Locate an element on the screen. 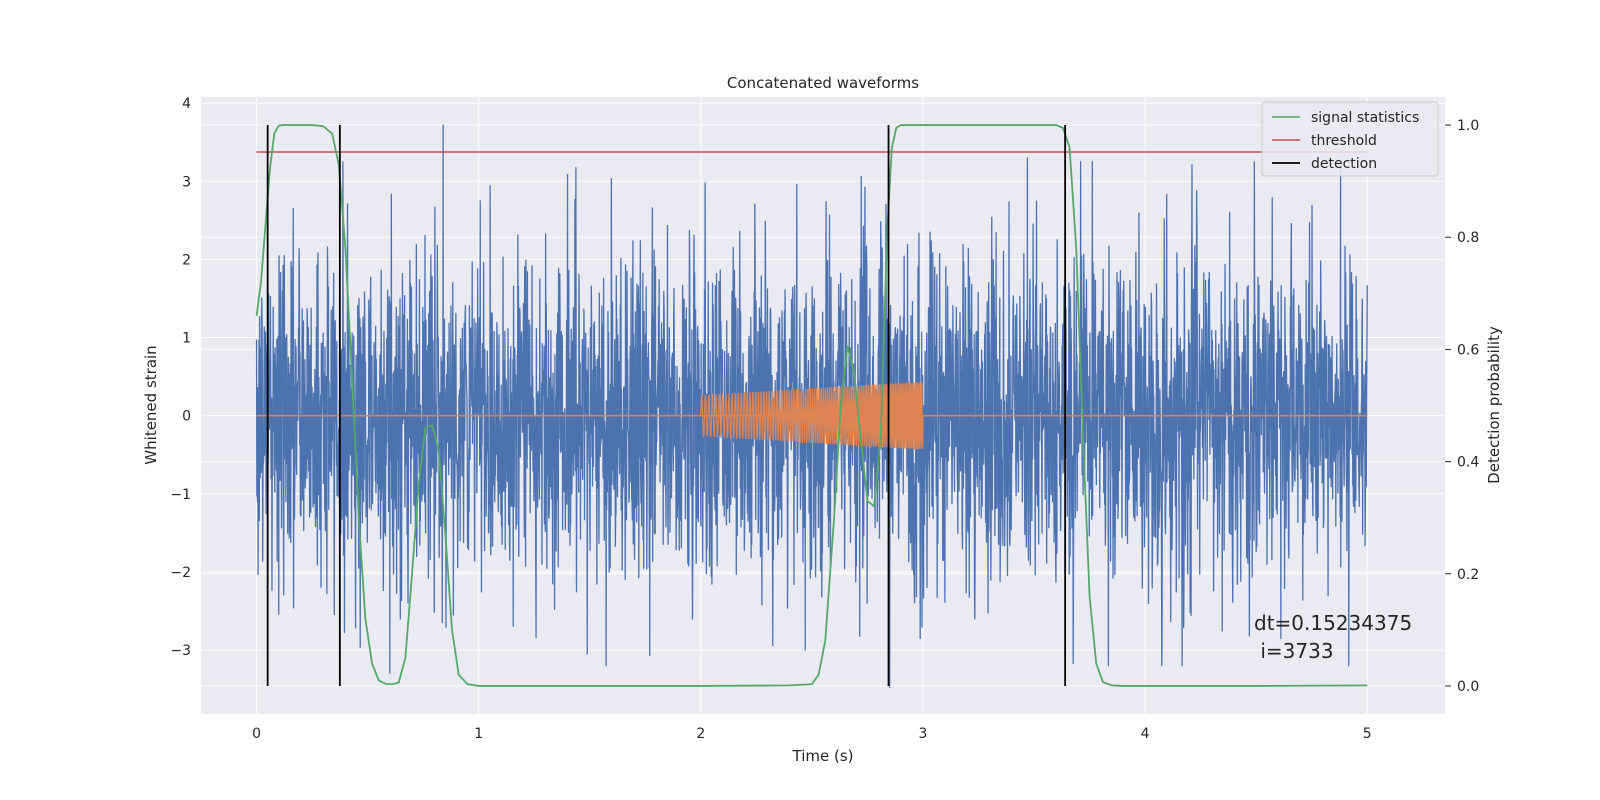  y-tick-label: −2 is located at coordinates (180, 573).